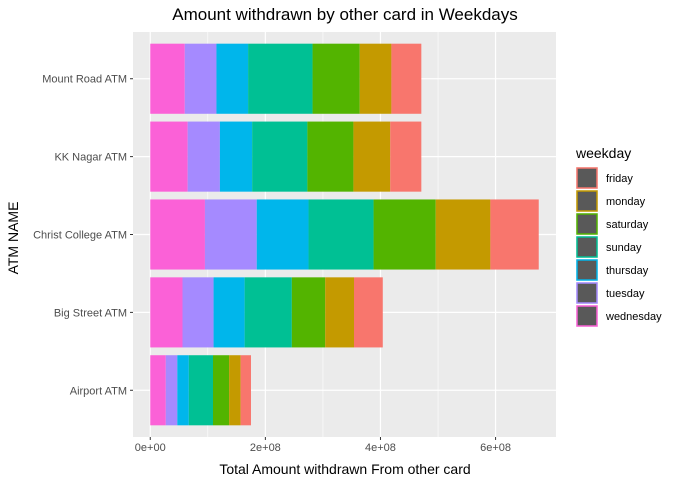 The width and height of the screenshot is (683, 484). I want to click on x-tick-label: 2e+08, so click(265, 448).